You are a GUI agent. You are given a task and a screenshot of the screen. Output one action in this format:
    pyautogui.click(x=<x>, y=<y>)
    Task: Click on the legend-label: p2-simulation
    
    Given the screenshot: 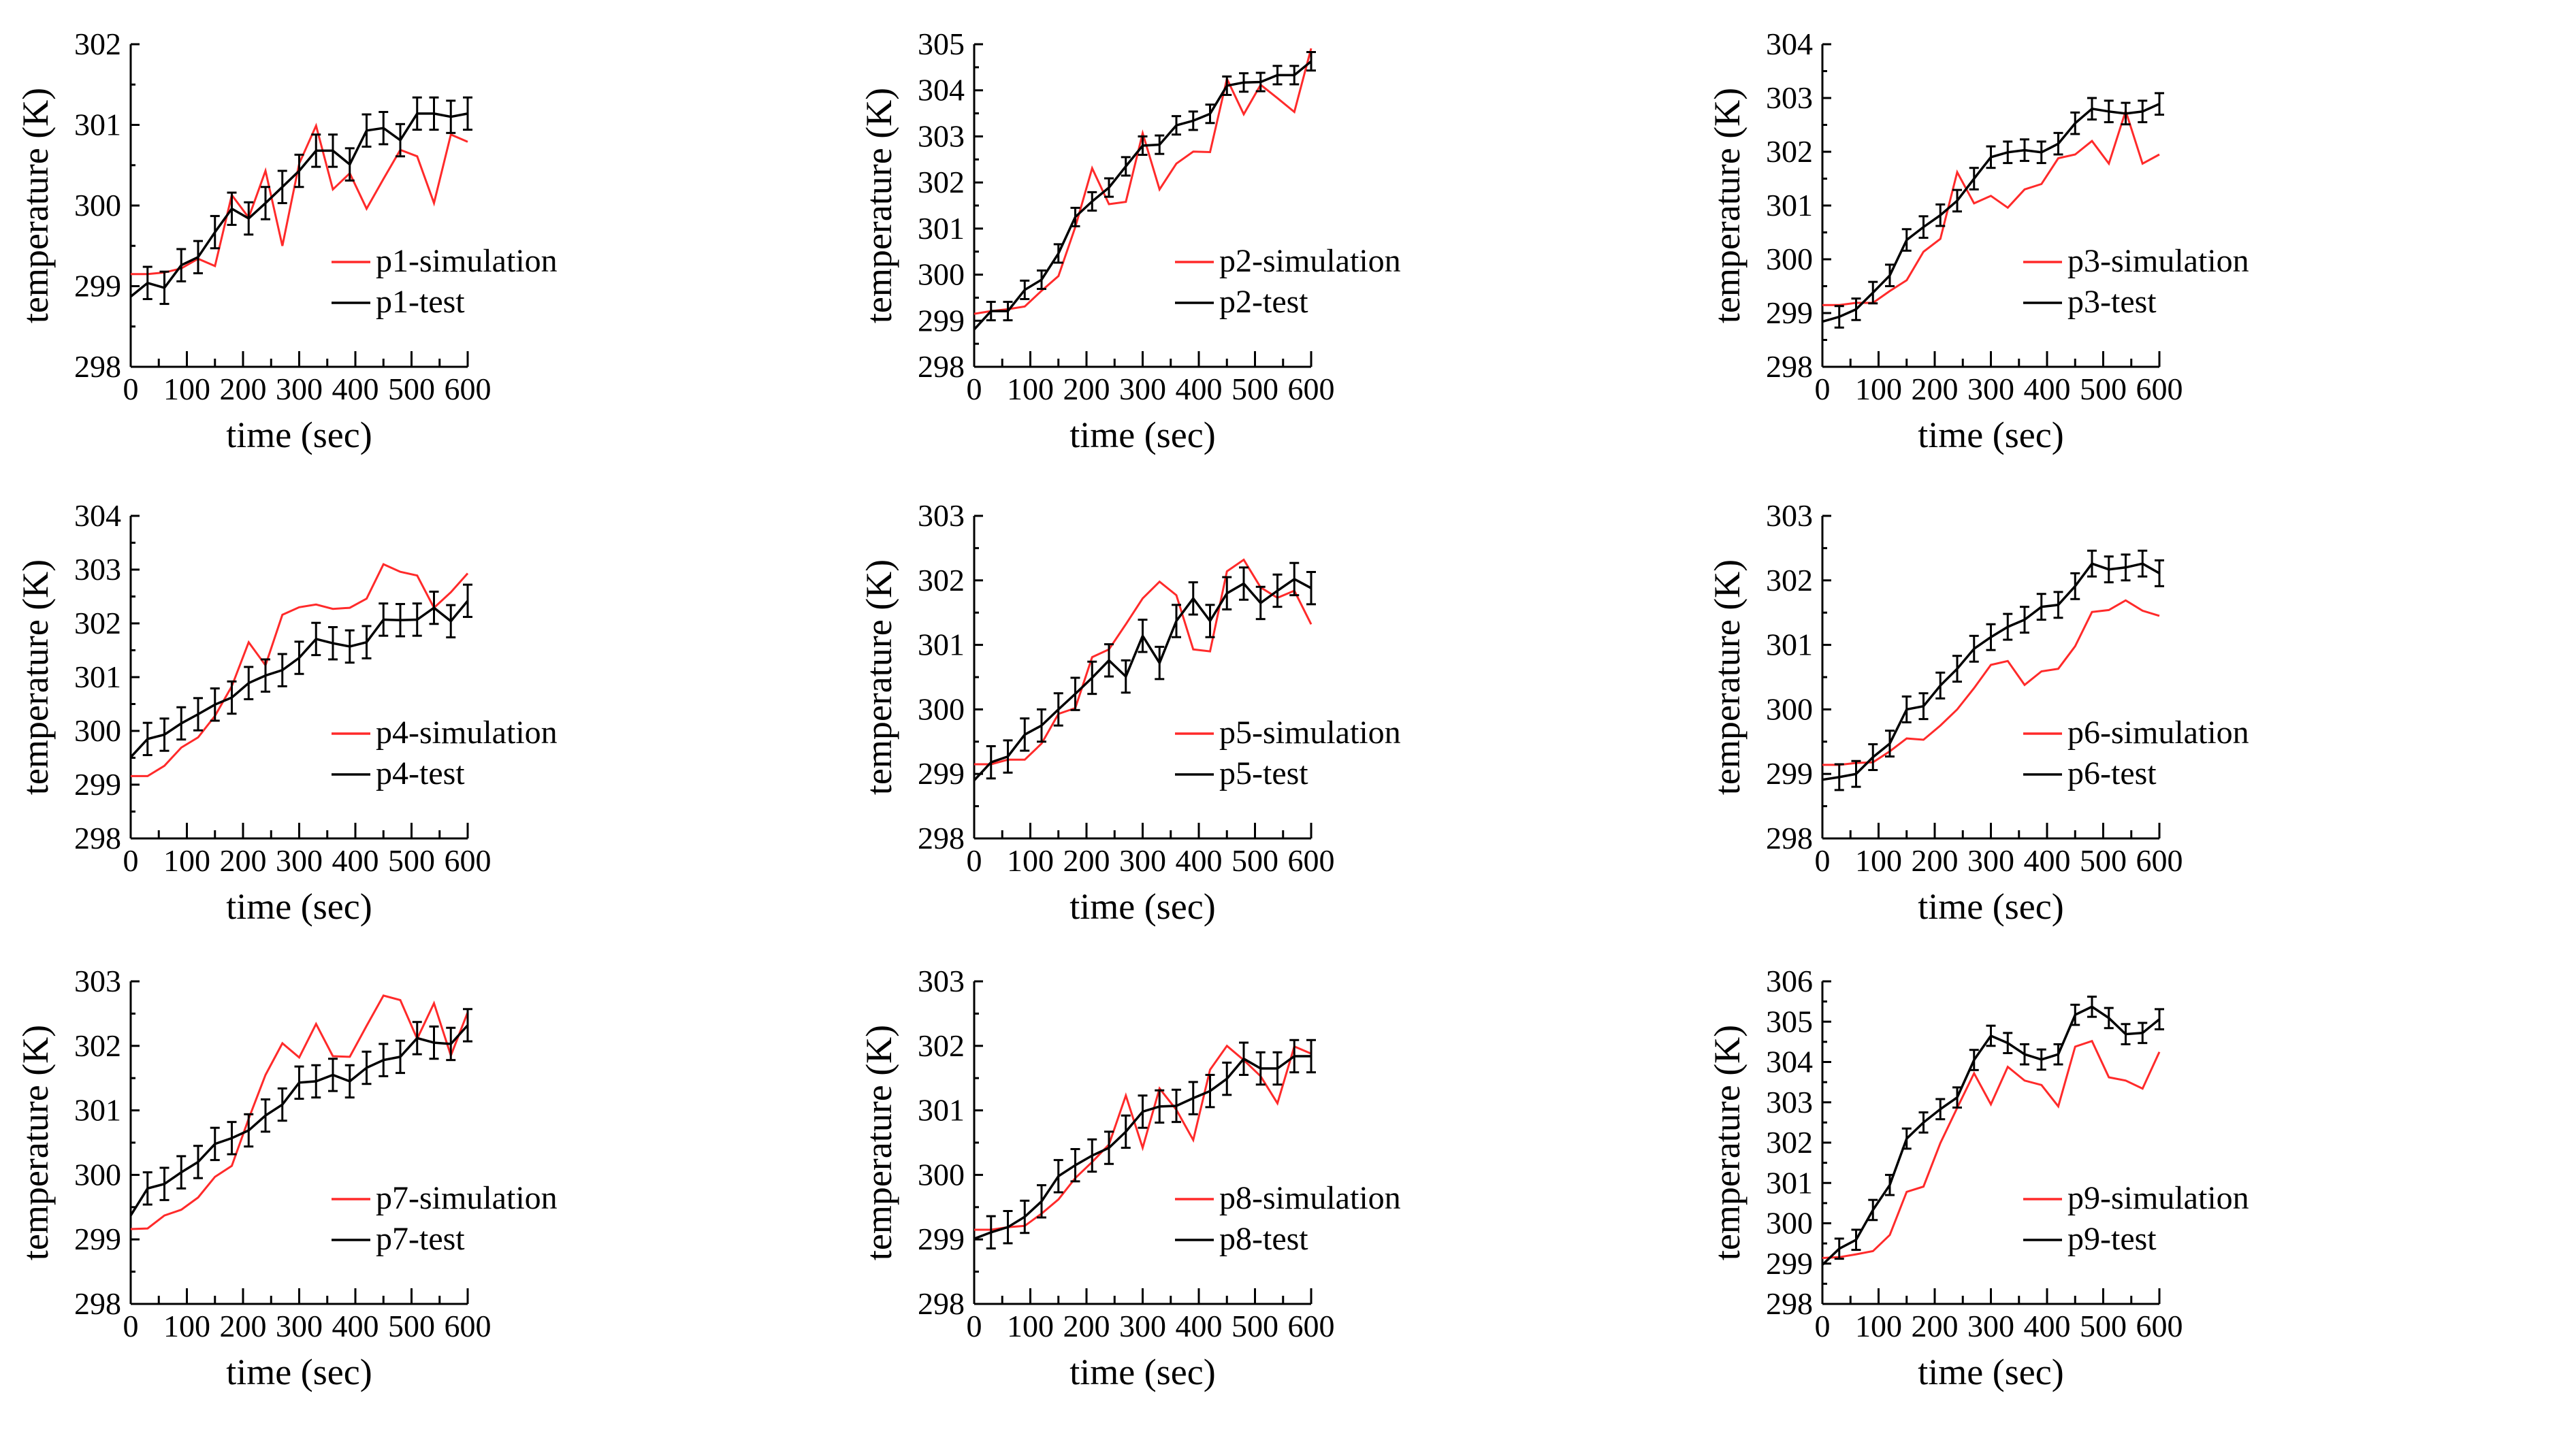 What is the action you would take?
    pyautogui.click(x=1310, y=261)
    